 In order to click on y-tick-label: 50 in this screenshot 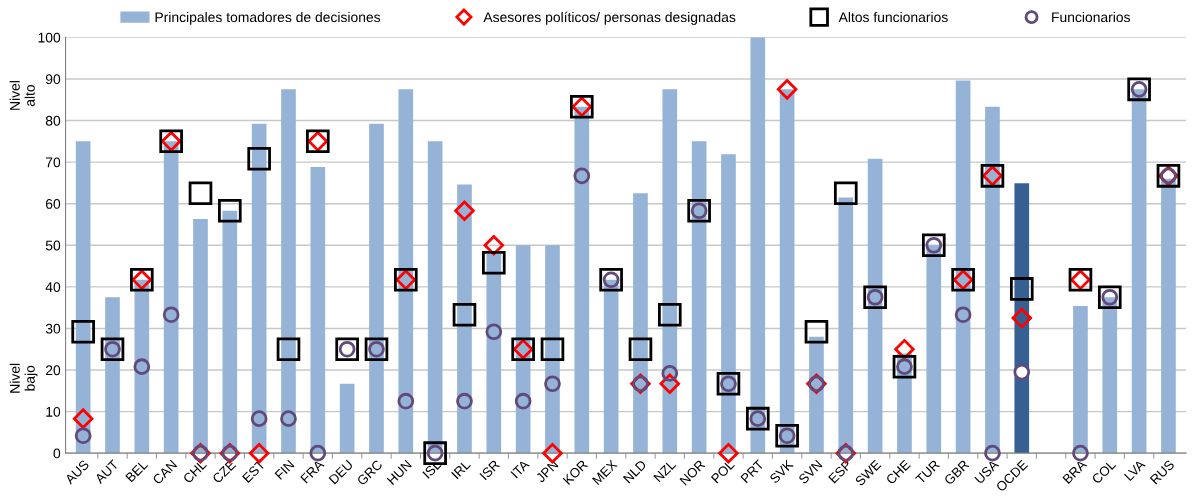, I will do `click(53, 245)`.